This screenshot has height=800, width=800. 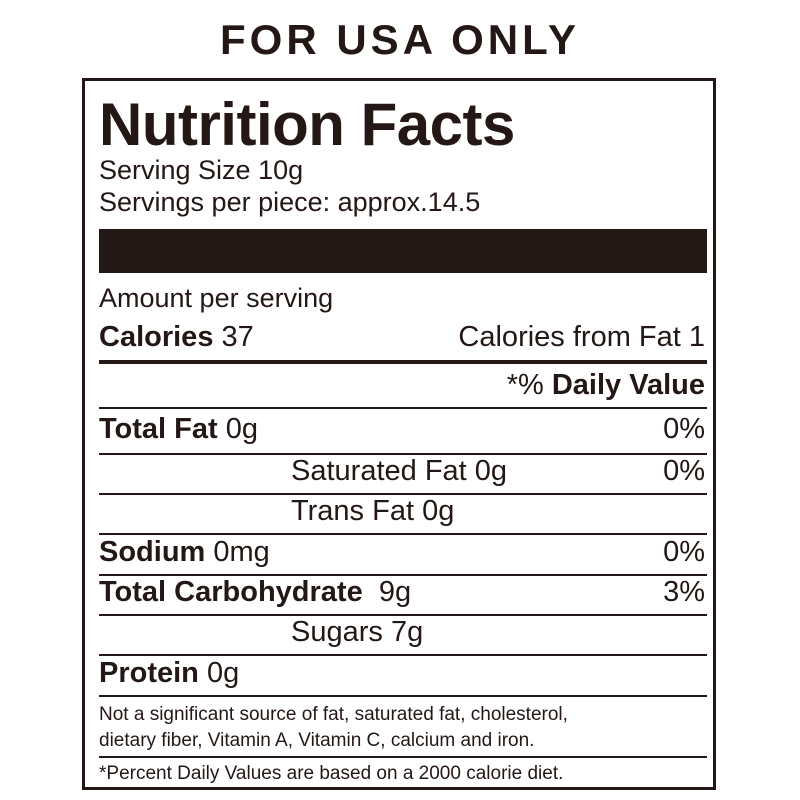 I want to click on nutrient-row-total-carbohydrate: Total Carbohydrate 9g, so click(x=255, y=592).